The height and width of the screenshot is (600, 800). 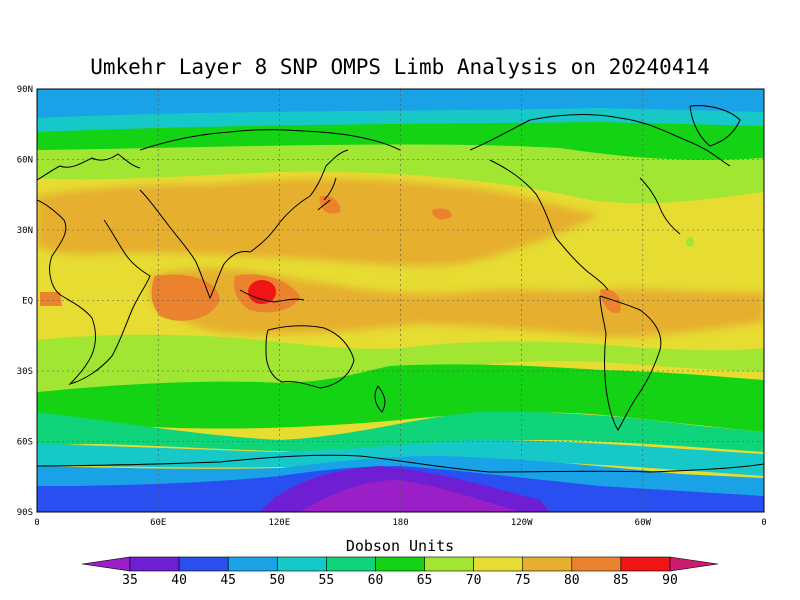 I want to click on lat-tick-label: 90S, so click(x=25, y=513).